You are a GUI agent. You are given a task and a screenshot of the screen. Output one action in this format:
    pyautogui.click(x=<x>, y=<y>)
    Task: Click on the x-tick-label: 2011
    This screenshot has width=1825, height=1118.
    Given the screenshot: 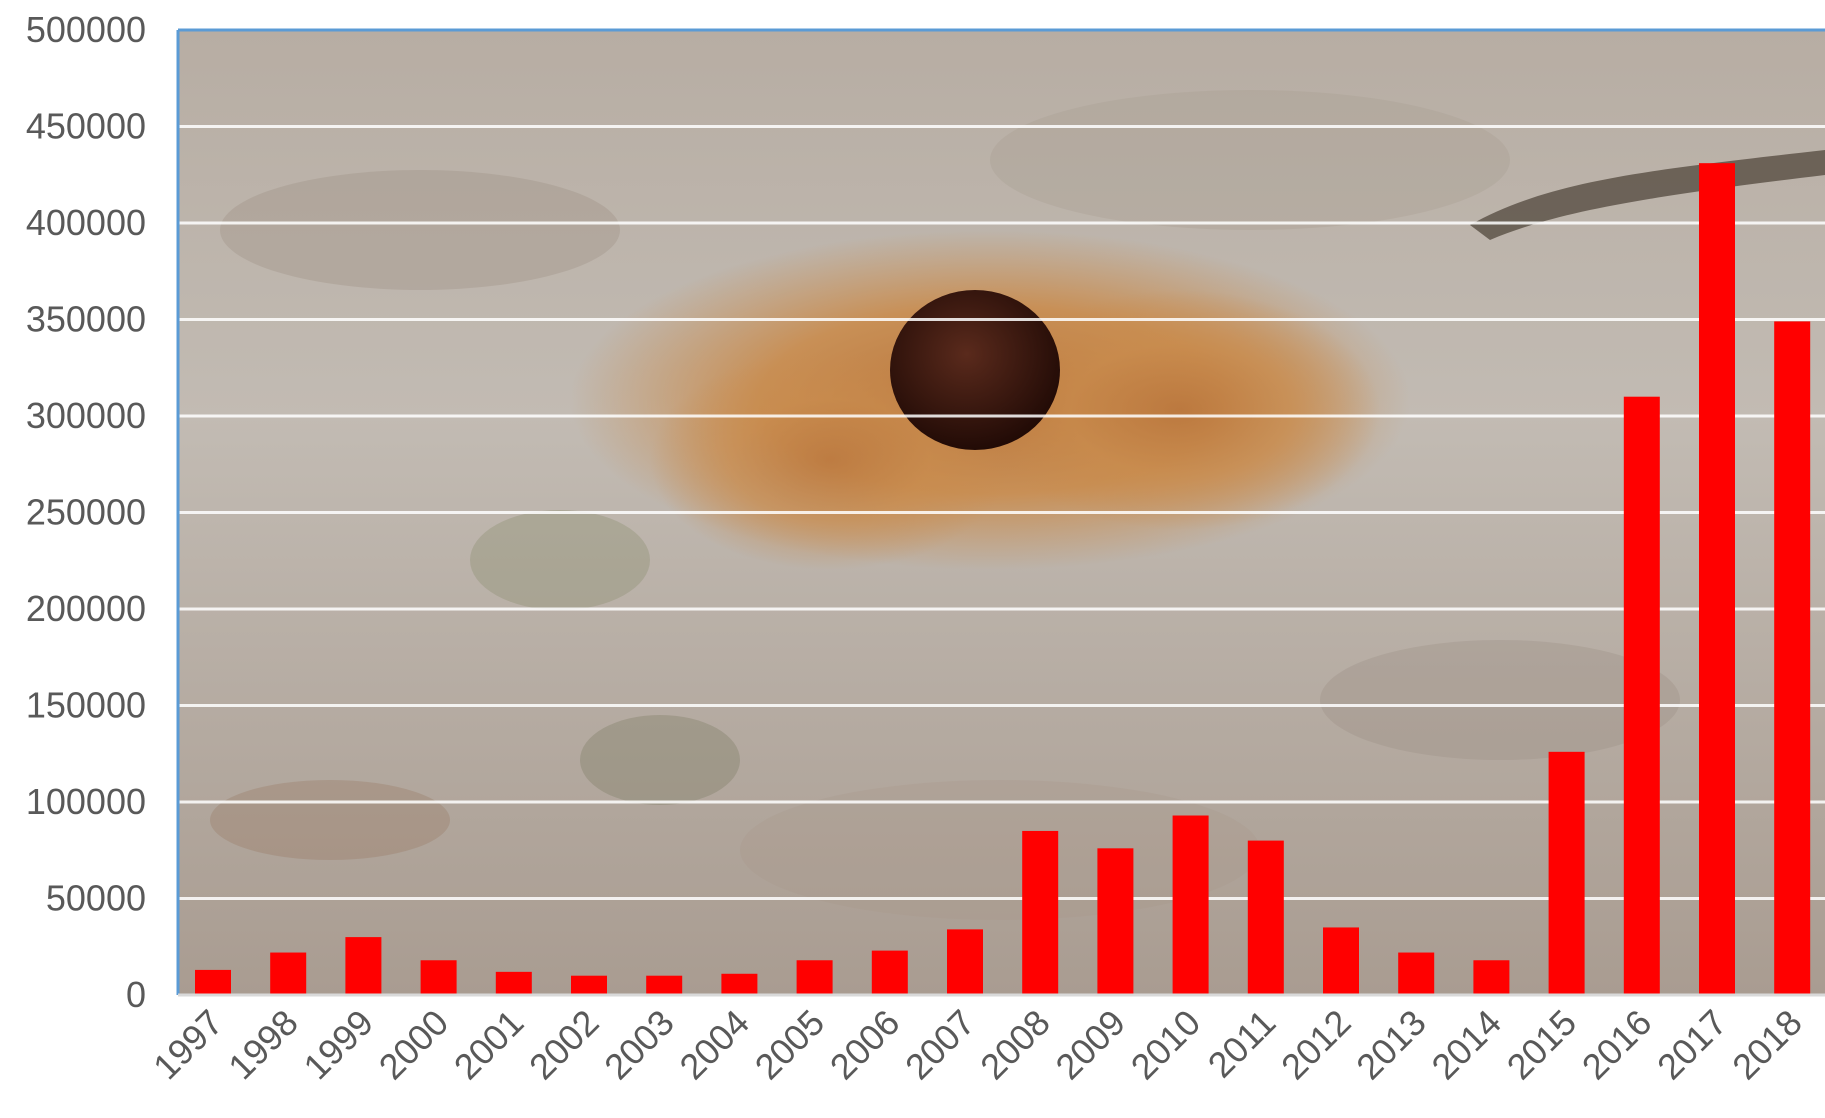 What is the action you would take?
    pyautogui.click(x=1242, y=1044)
    